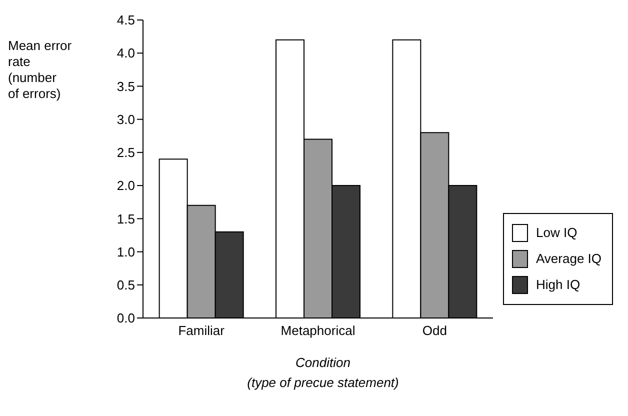 Image resolution: width=628 pixels, height=416 pixels. I want to click on x-tick-label: Metaphorical, so click(318, 330).